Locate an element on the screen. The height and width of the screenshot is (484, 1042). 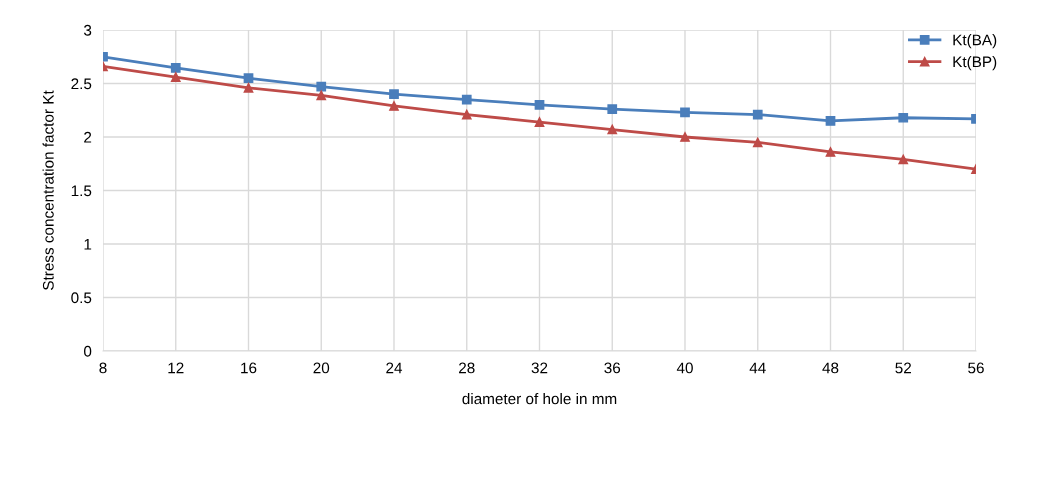
x-axis-title: diameter of hole in mm is located at coordinates (539, 399).